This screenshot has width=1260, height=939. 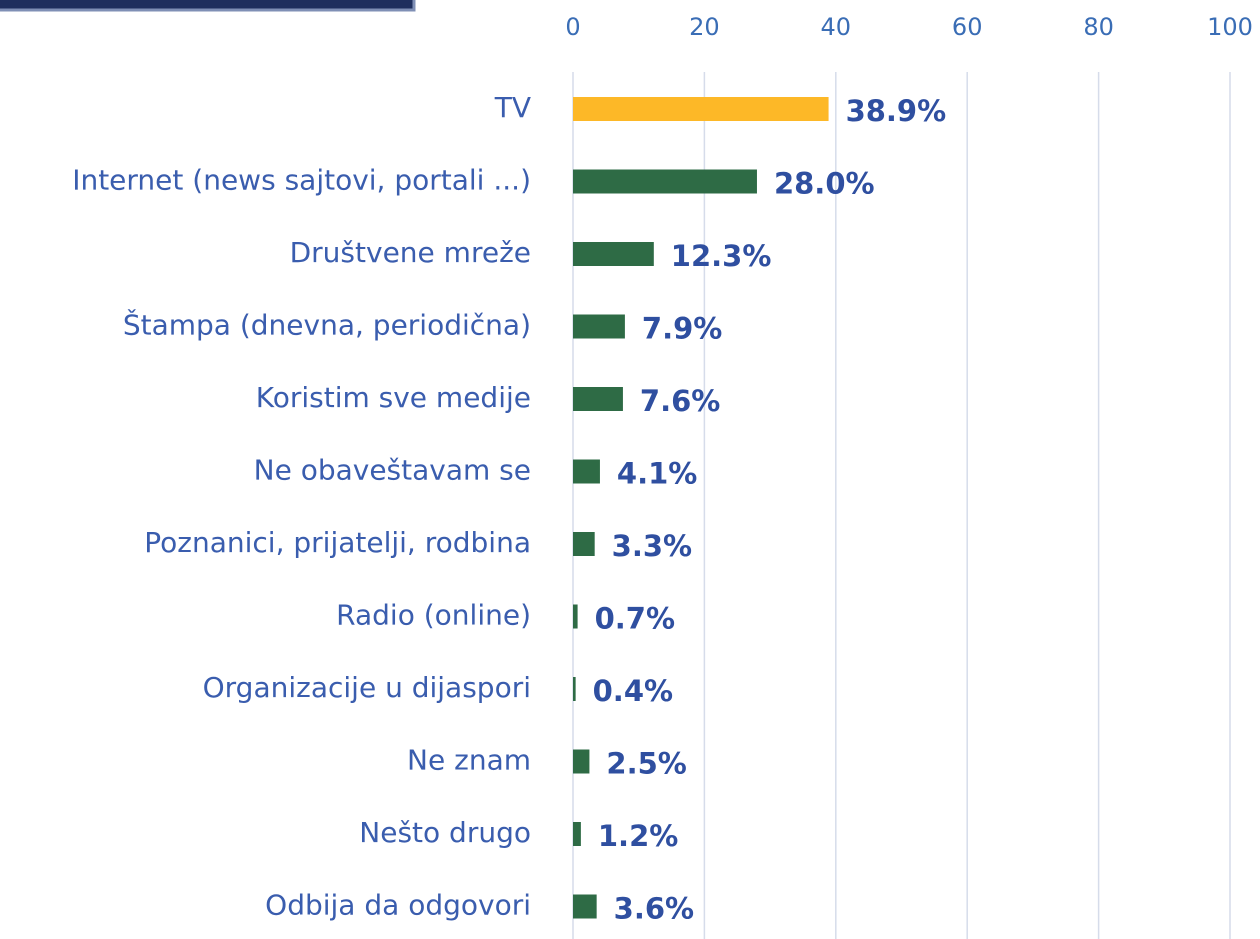 What do you see at coordinates (301, 180) in the screenshot?
I see `category-label: Internet (news sajtovi, portali ...)` at bounding box center [301, 180].